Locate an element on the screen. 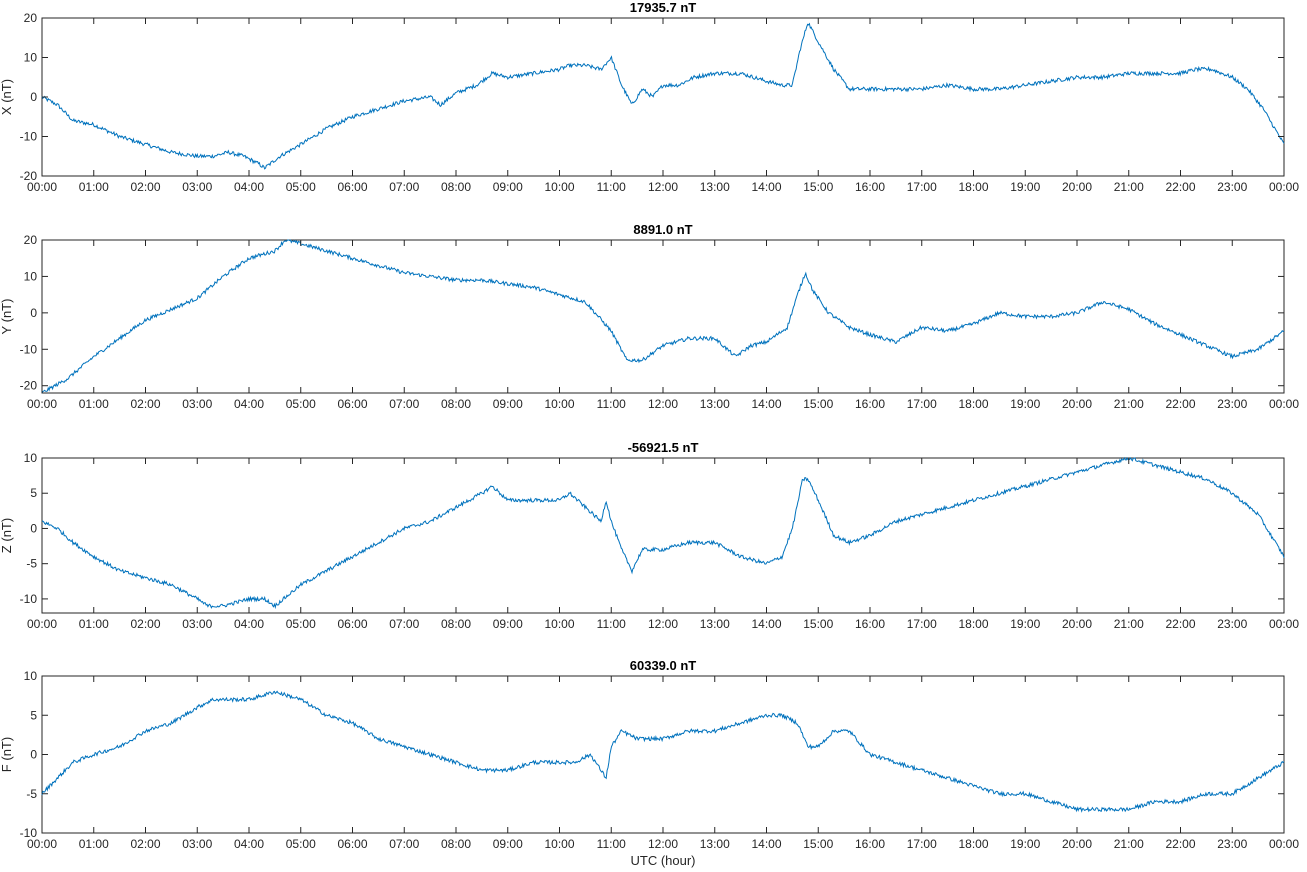 The image size is (1307, 872). y-axis-label: X (nT) is located at coordinates (7, 97).